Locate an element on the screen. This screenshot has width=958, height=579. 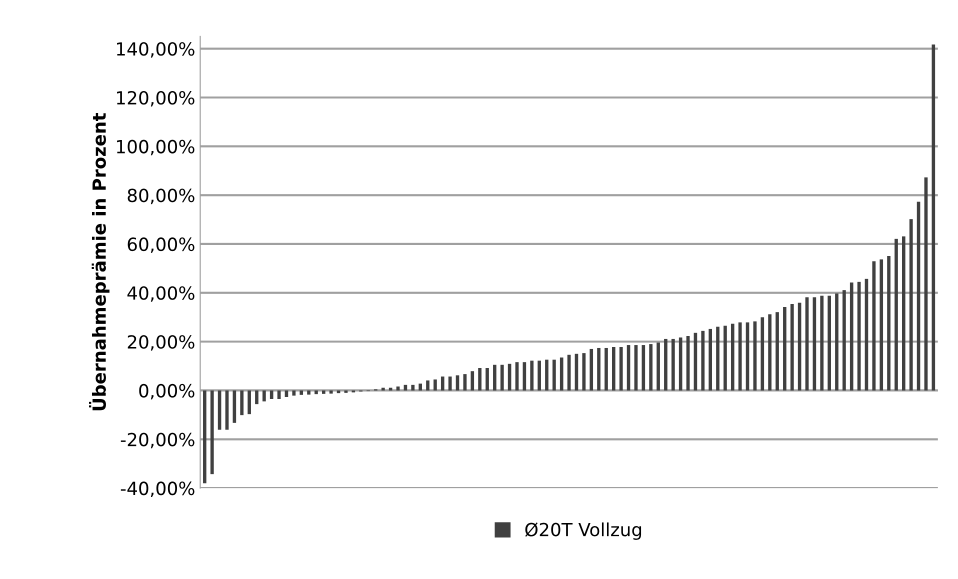
y-tick-label: 100,00% is located at coordinates (155, 148).